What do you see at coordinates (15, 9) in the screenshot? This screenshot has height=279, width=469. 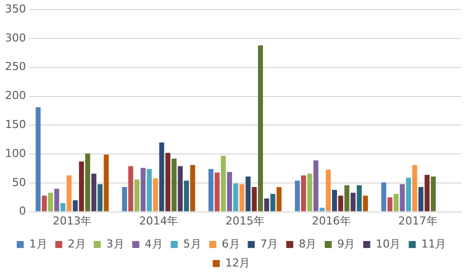 I see `y-tick-label: 350` at bounding box center [15, 9].